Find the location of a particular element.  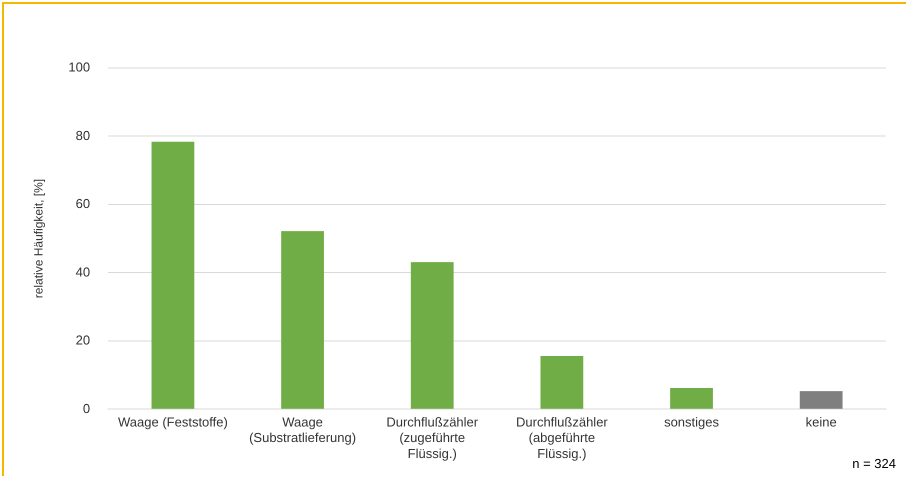

y-tick-label: 40 is located at coordinates (83, 272).